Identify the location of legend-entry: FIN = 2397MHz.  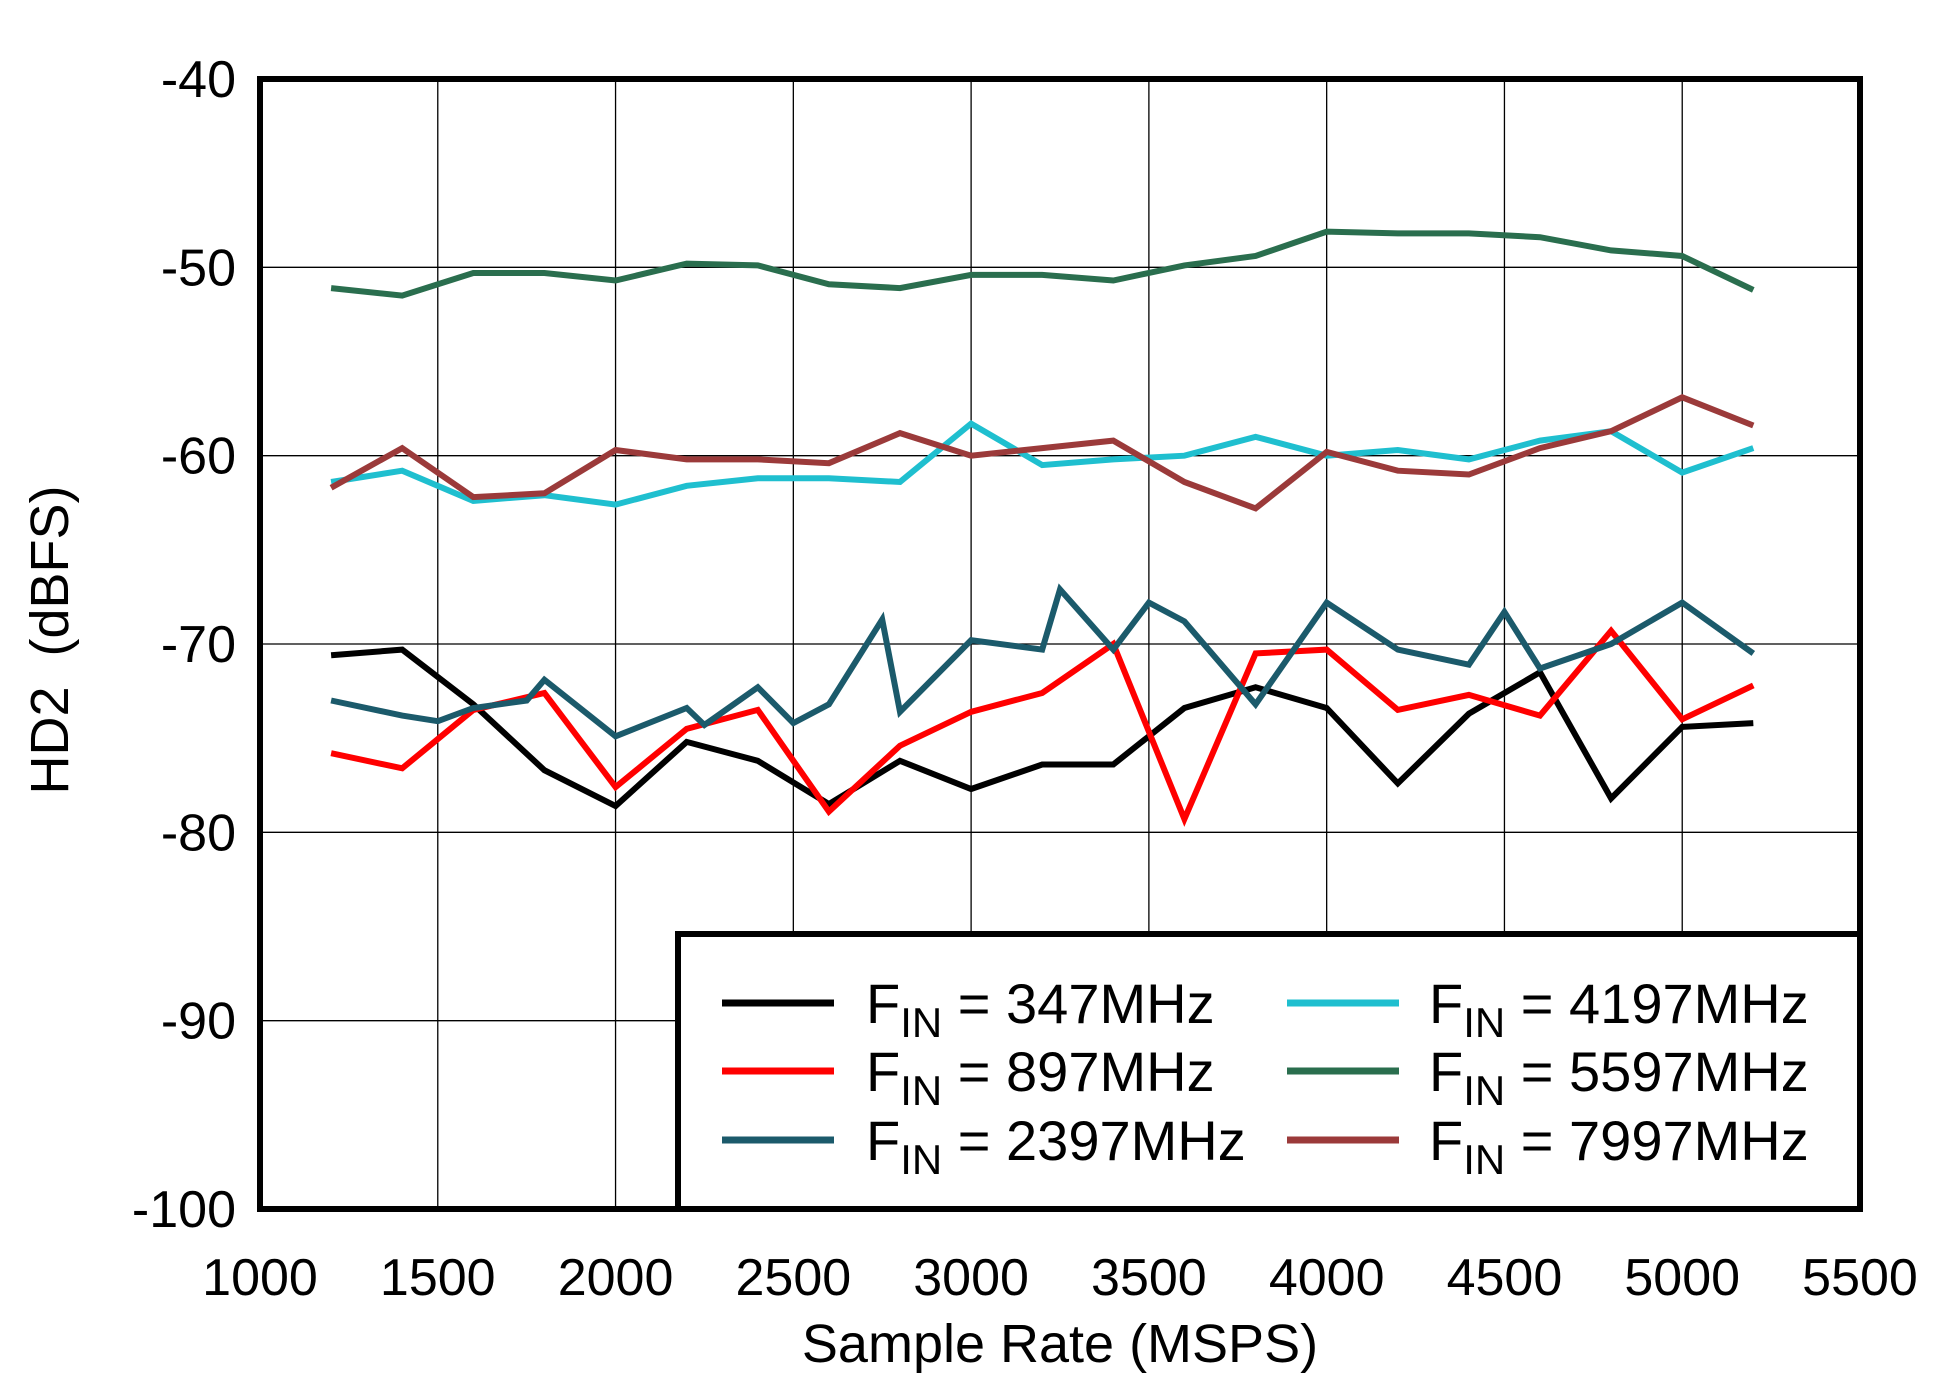
(984, 1146).